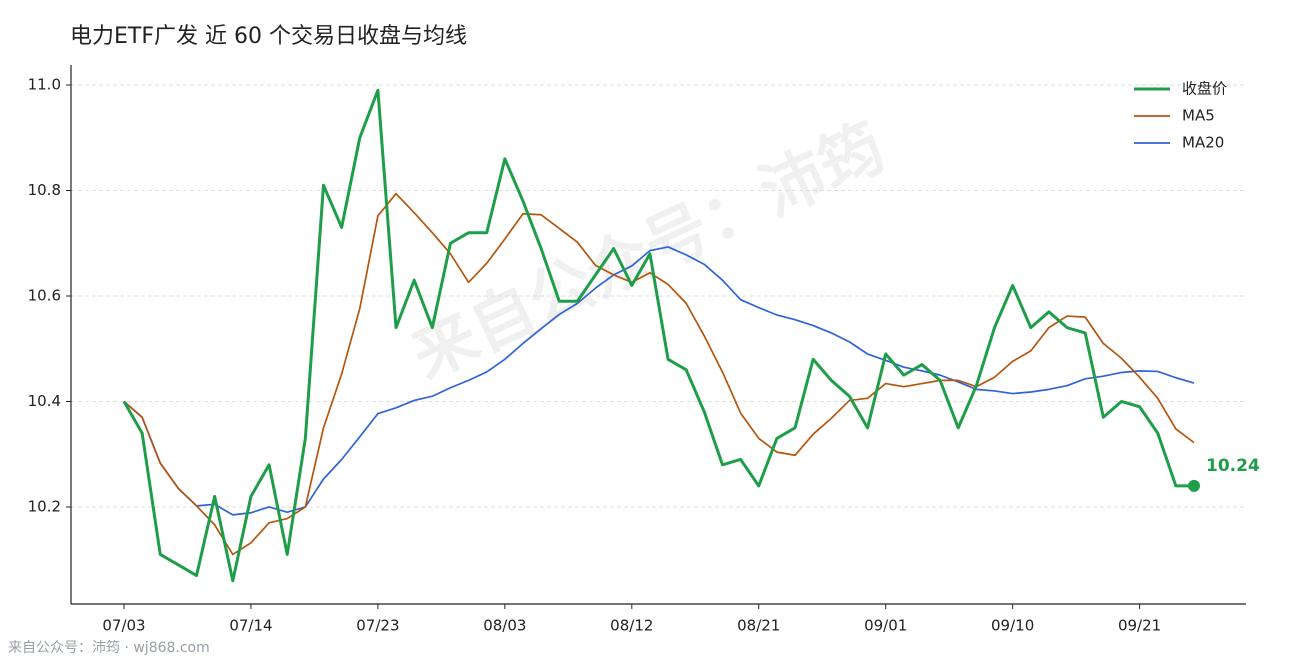 This screenshot has width=1290, height=660. What do you see at coordinates (885, 626) in the screenshot?
I see `x-tick-label: 09/01` at bounding box center [885, 626].